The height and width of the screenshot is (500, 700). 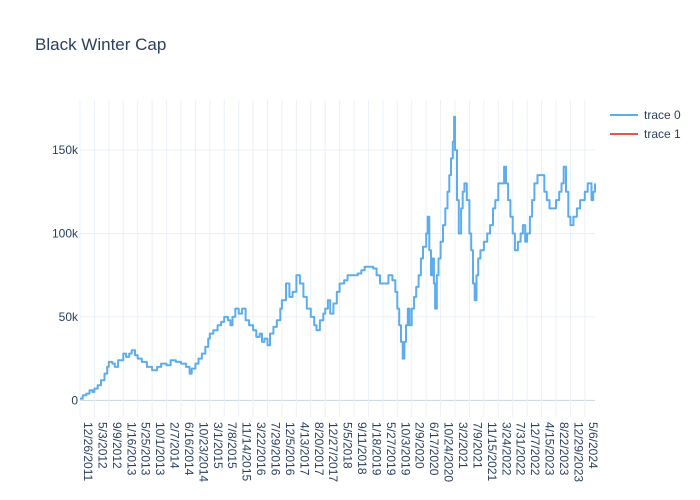 What do you see at coordinates (218, 445) in the screenshot?
I see `x-tick-label: 3/1/2015` at bounding box center [218, 445].